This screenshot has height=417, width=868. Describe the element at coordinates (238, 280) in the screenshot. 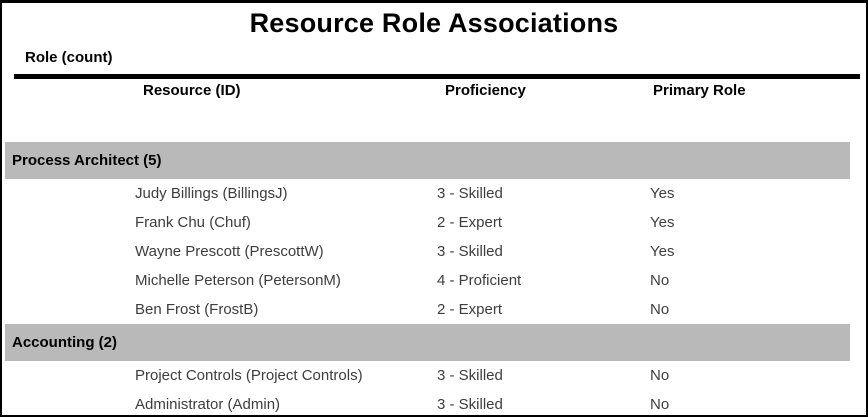

I see `resource-cell: Michelle Peterson (PetersonM)` at that location.